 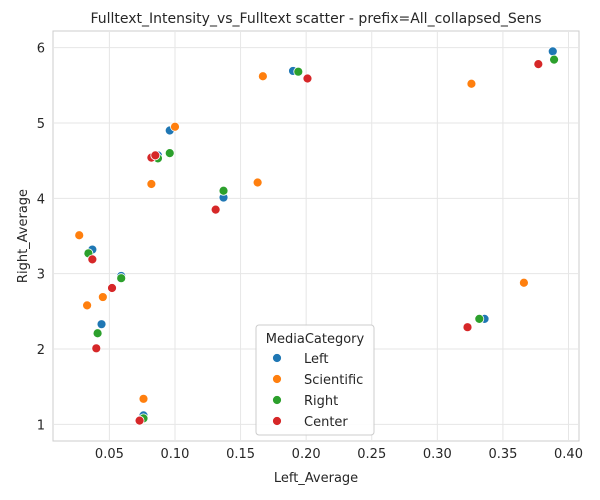 I want to click on legend: MediaCategory Left Scientific Right Center, so click(x=315, y=380).